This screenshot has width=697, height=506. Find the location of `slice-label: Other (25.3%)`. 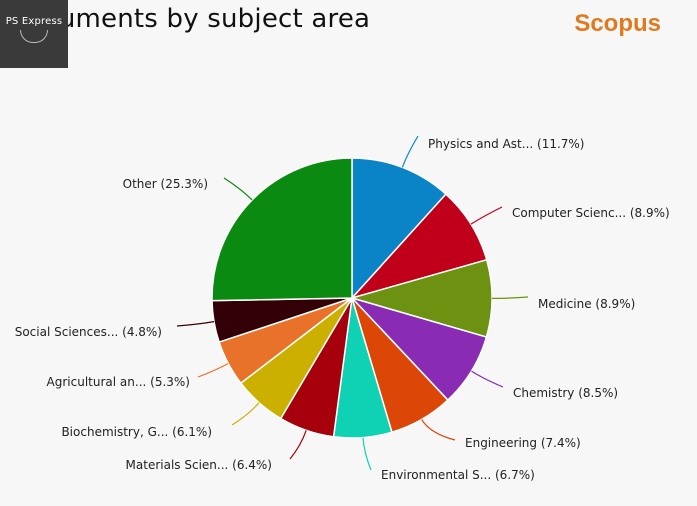

slice-label: Other (25.3%) is located at coordinates (165, 184).